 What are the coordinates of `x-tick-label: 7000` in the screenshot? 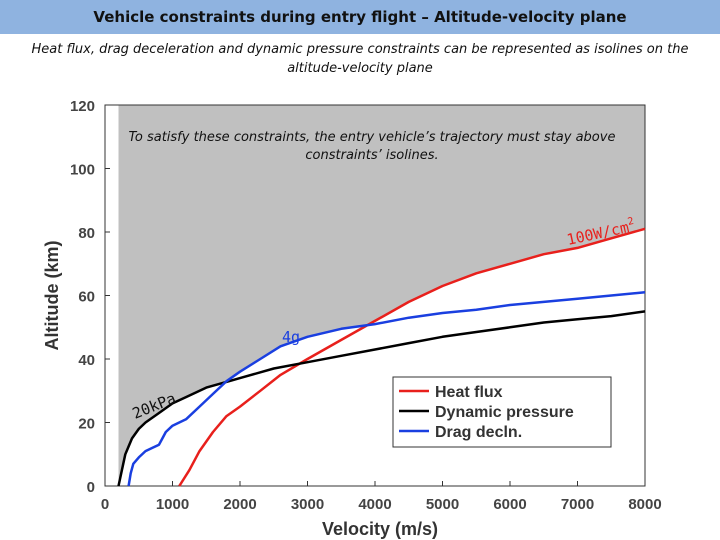 It's located at (577, 504).